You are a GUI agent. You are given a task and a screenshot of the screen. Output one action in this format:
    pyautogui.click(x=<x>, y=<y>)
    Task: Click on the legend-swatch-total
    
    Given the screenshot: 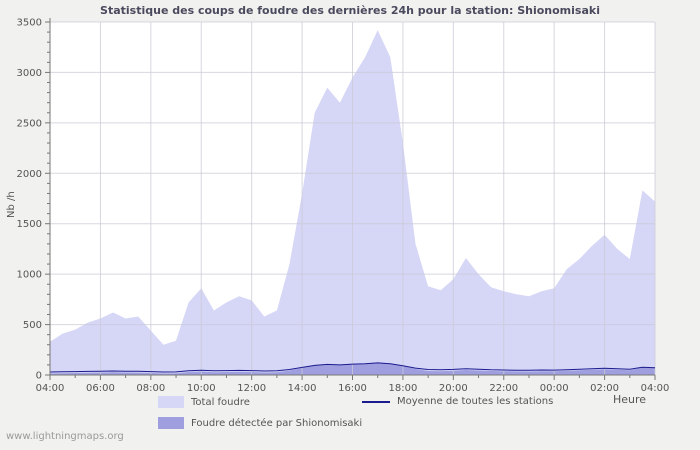 What is the action you would take?
    pyautogui.click(x=171, y=402)
    